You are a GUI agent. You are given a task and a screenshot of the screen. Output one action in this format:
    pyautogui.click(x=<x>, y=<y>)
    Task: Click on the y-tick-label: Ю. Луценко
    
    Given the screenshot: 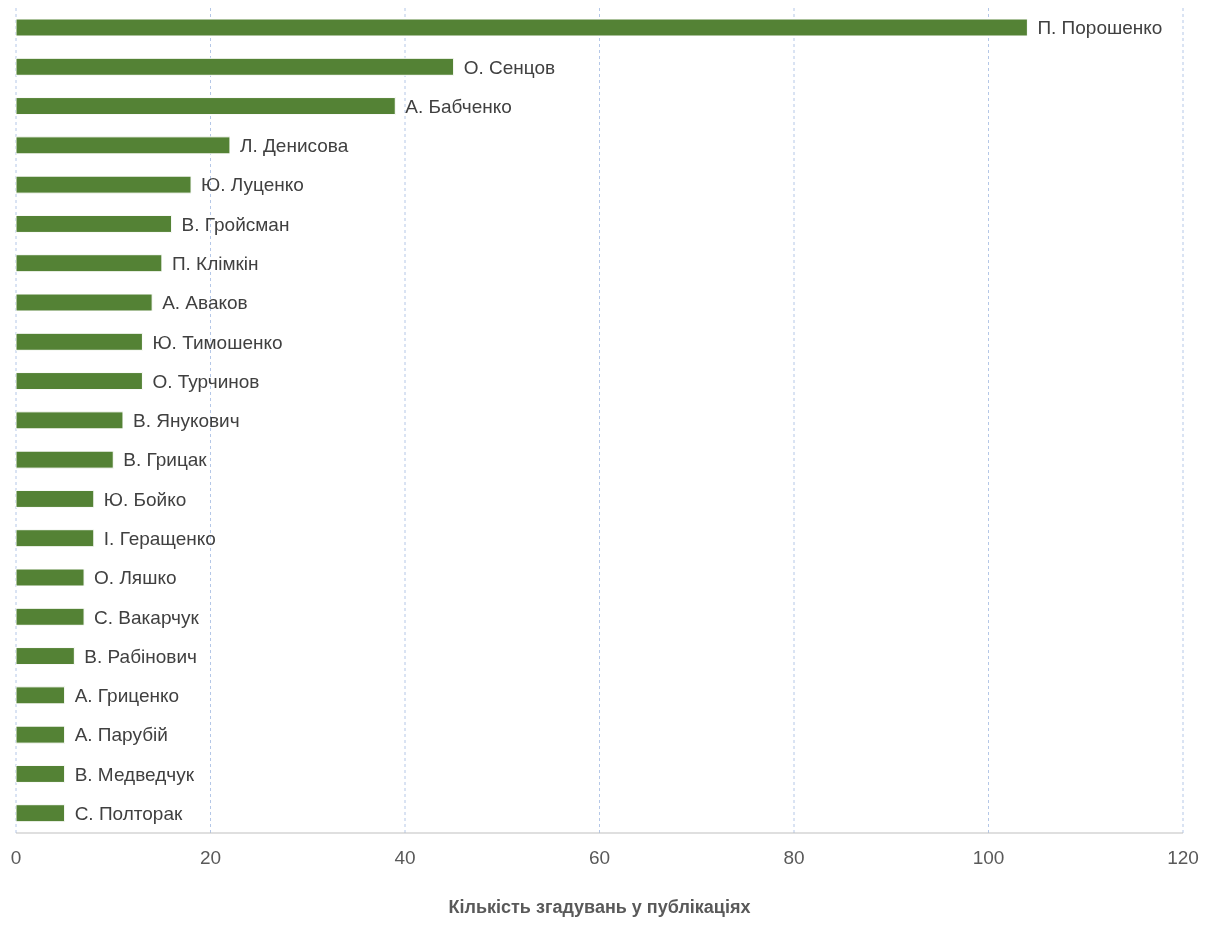 What is the action you would take?
    pyautogui.click(x=252, y=185)
    